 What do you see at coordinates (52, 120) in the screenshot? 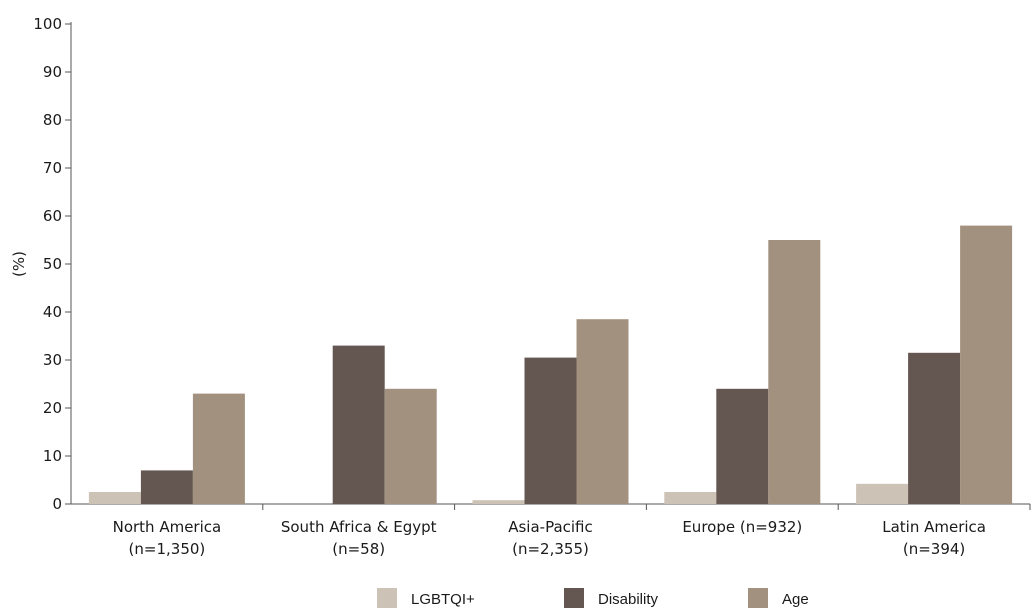
I see `y-tick-label: 80` at bounding box center [52, 120].